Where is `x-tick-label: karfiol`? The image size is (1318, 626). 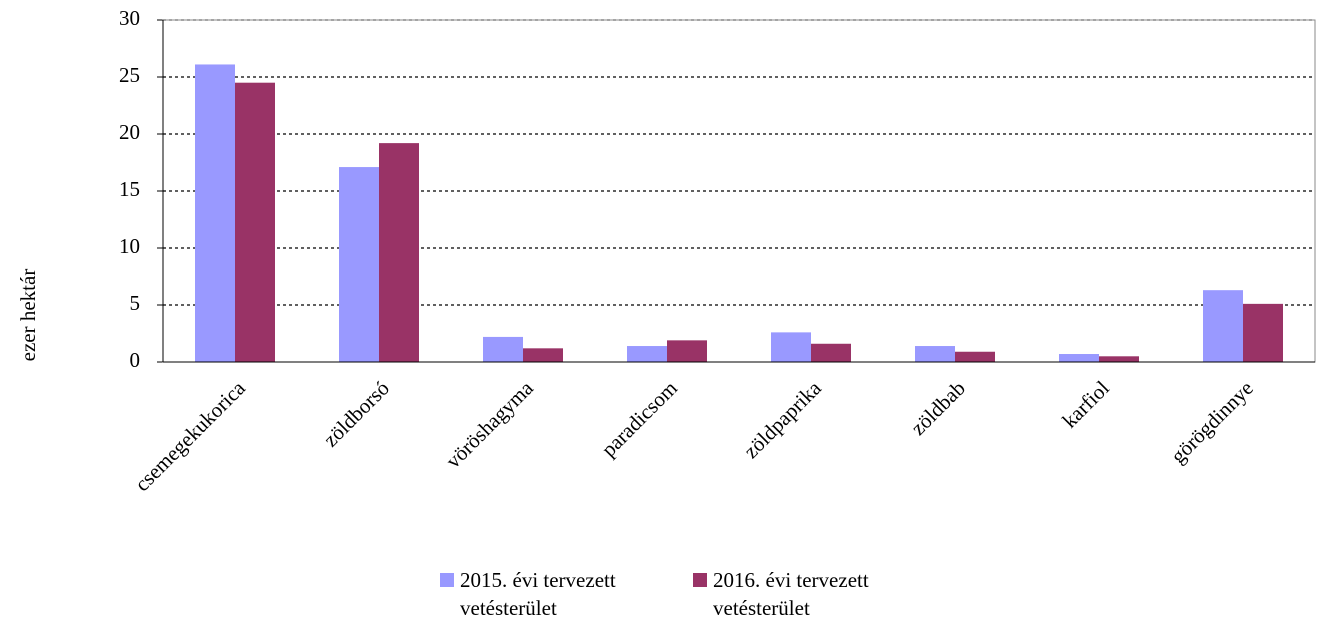 x-tick-label: karfiol is located at coordinates (1085, 404).